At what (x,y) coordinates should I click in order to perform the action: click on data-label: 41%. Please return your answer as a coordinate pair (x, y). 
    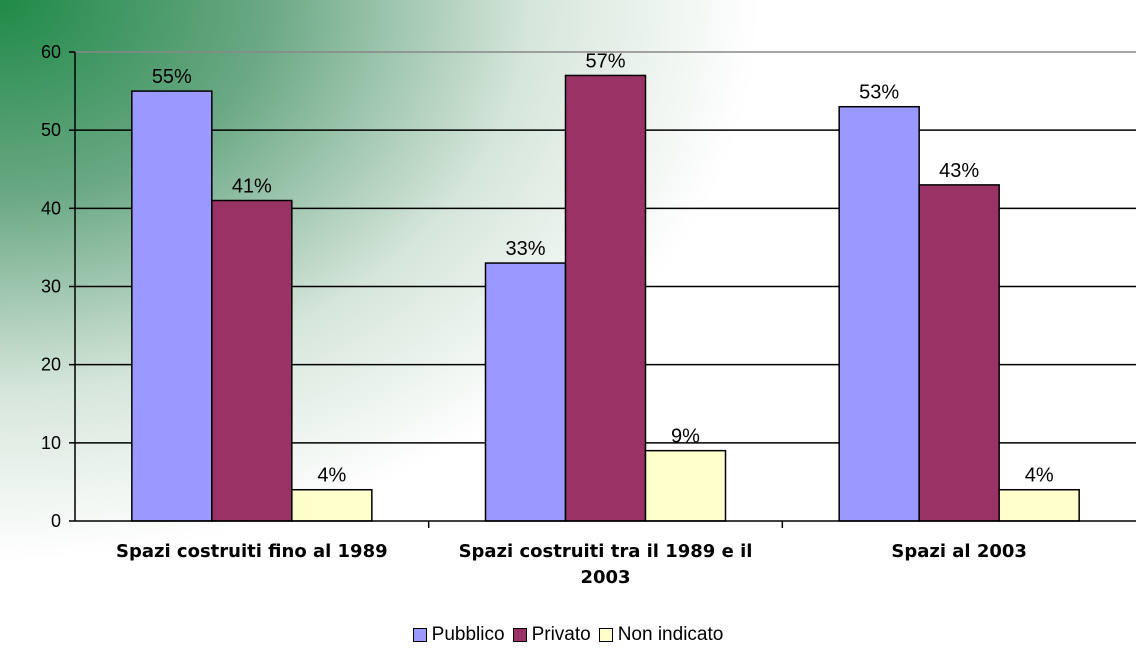
    Looking at the image, I should click on (252, 187).